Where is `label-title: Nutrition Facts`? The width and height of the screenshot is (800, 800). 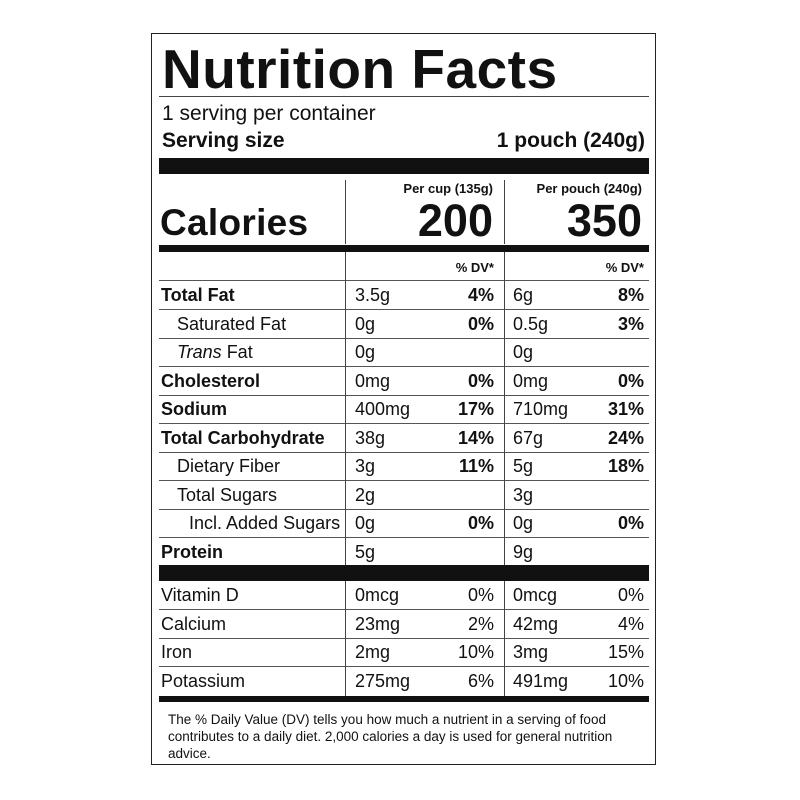 label-title: Nutrition Facts is located at coordinates (360, 69).